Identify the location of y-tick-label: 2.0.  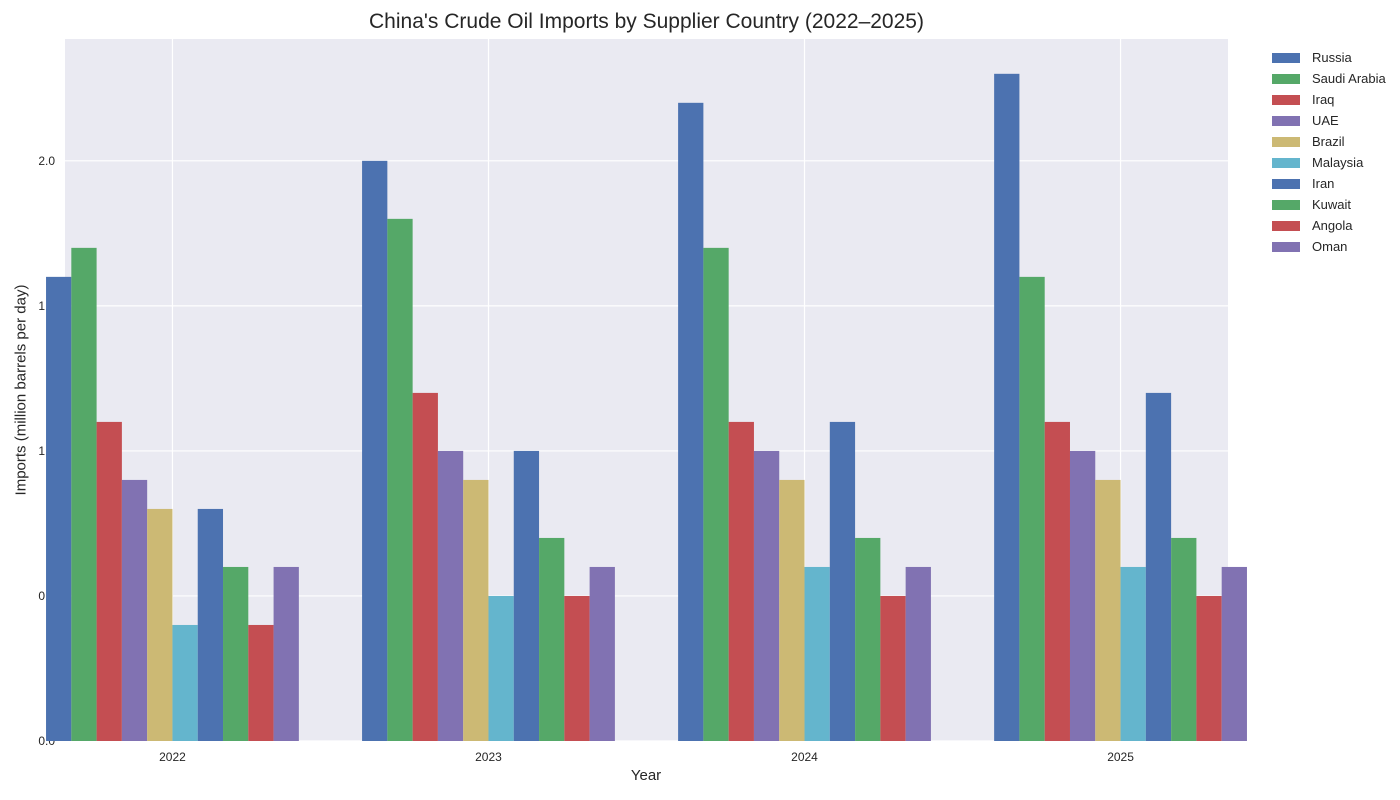
(46, 161).